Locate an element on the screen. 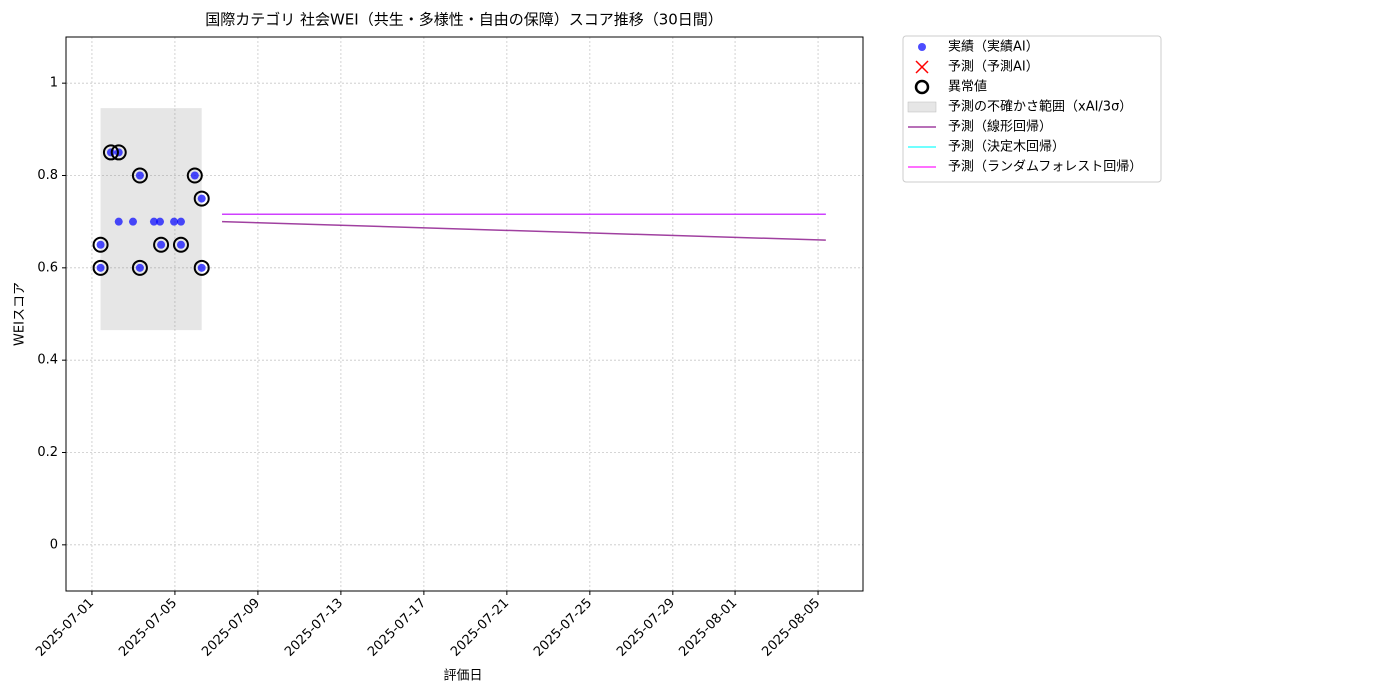  y-tick-label: 0.4 is located at coordinates (47, 360).